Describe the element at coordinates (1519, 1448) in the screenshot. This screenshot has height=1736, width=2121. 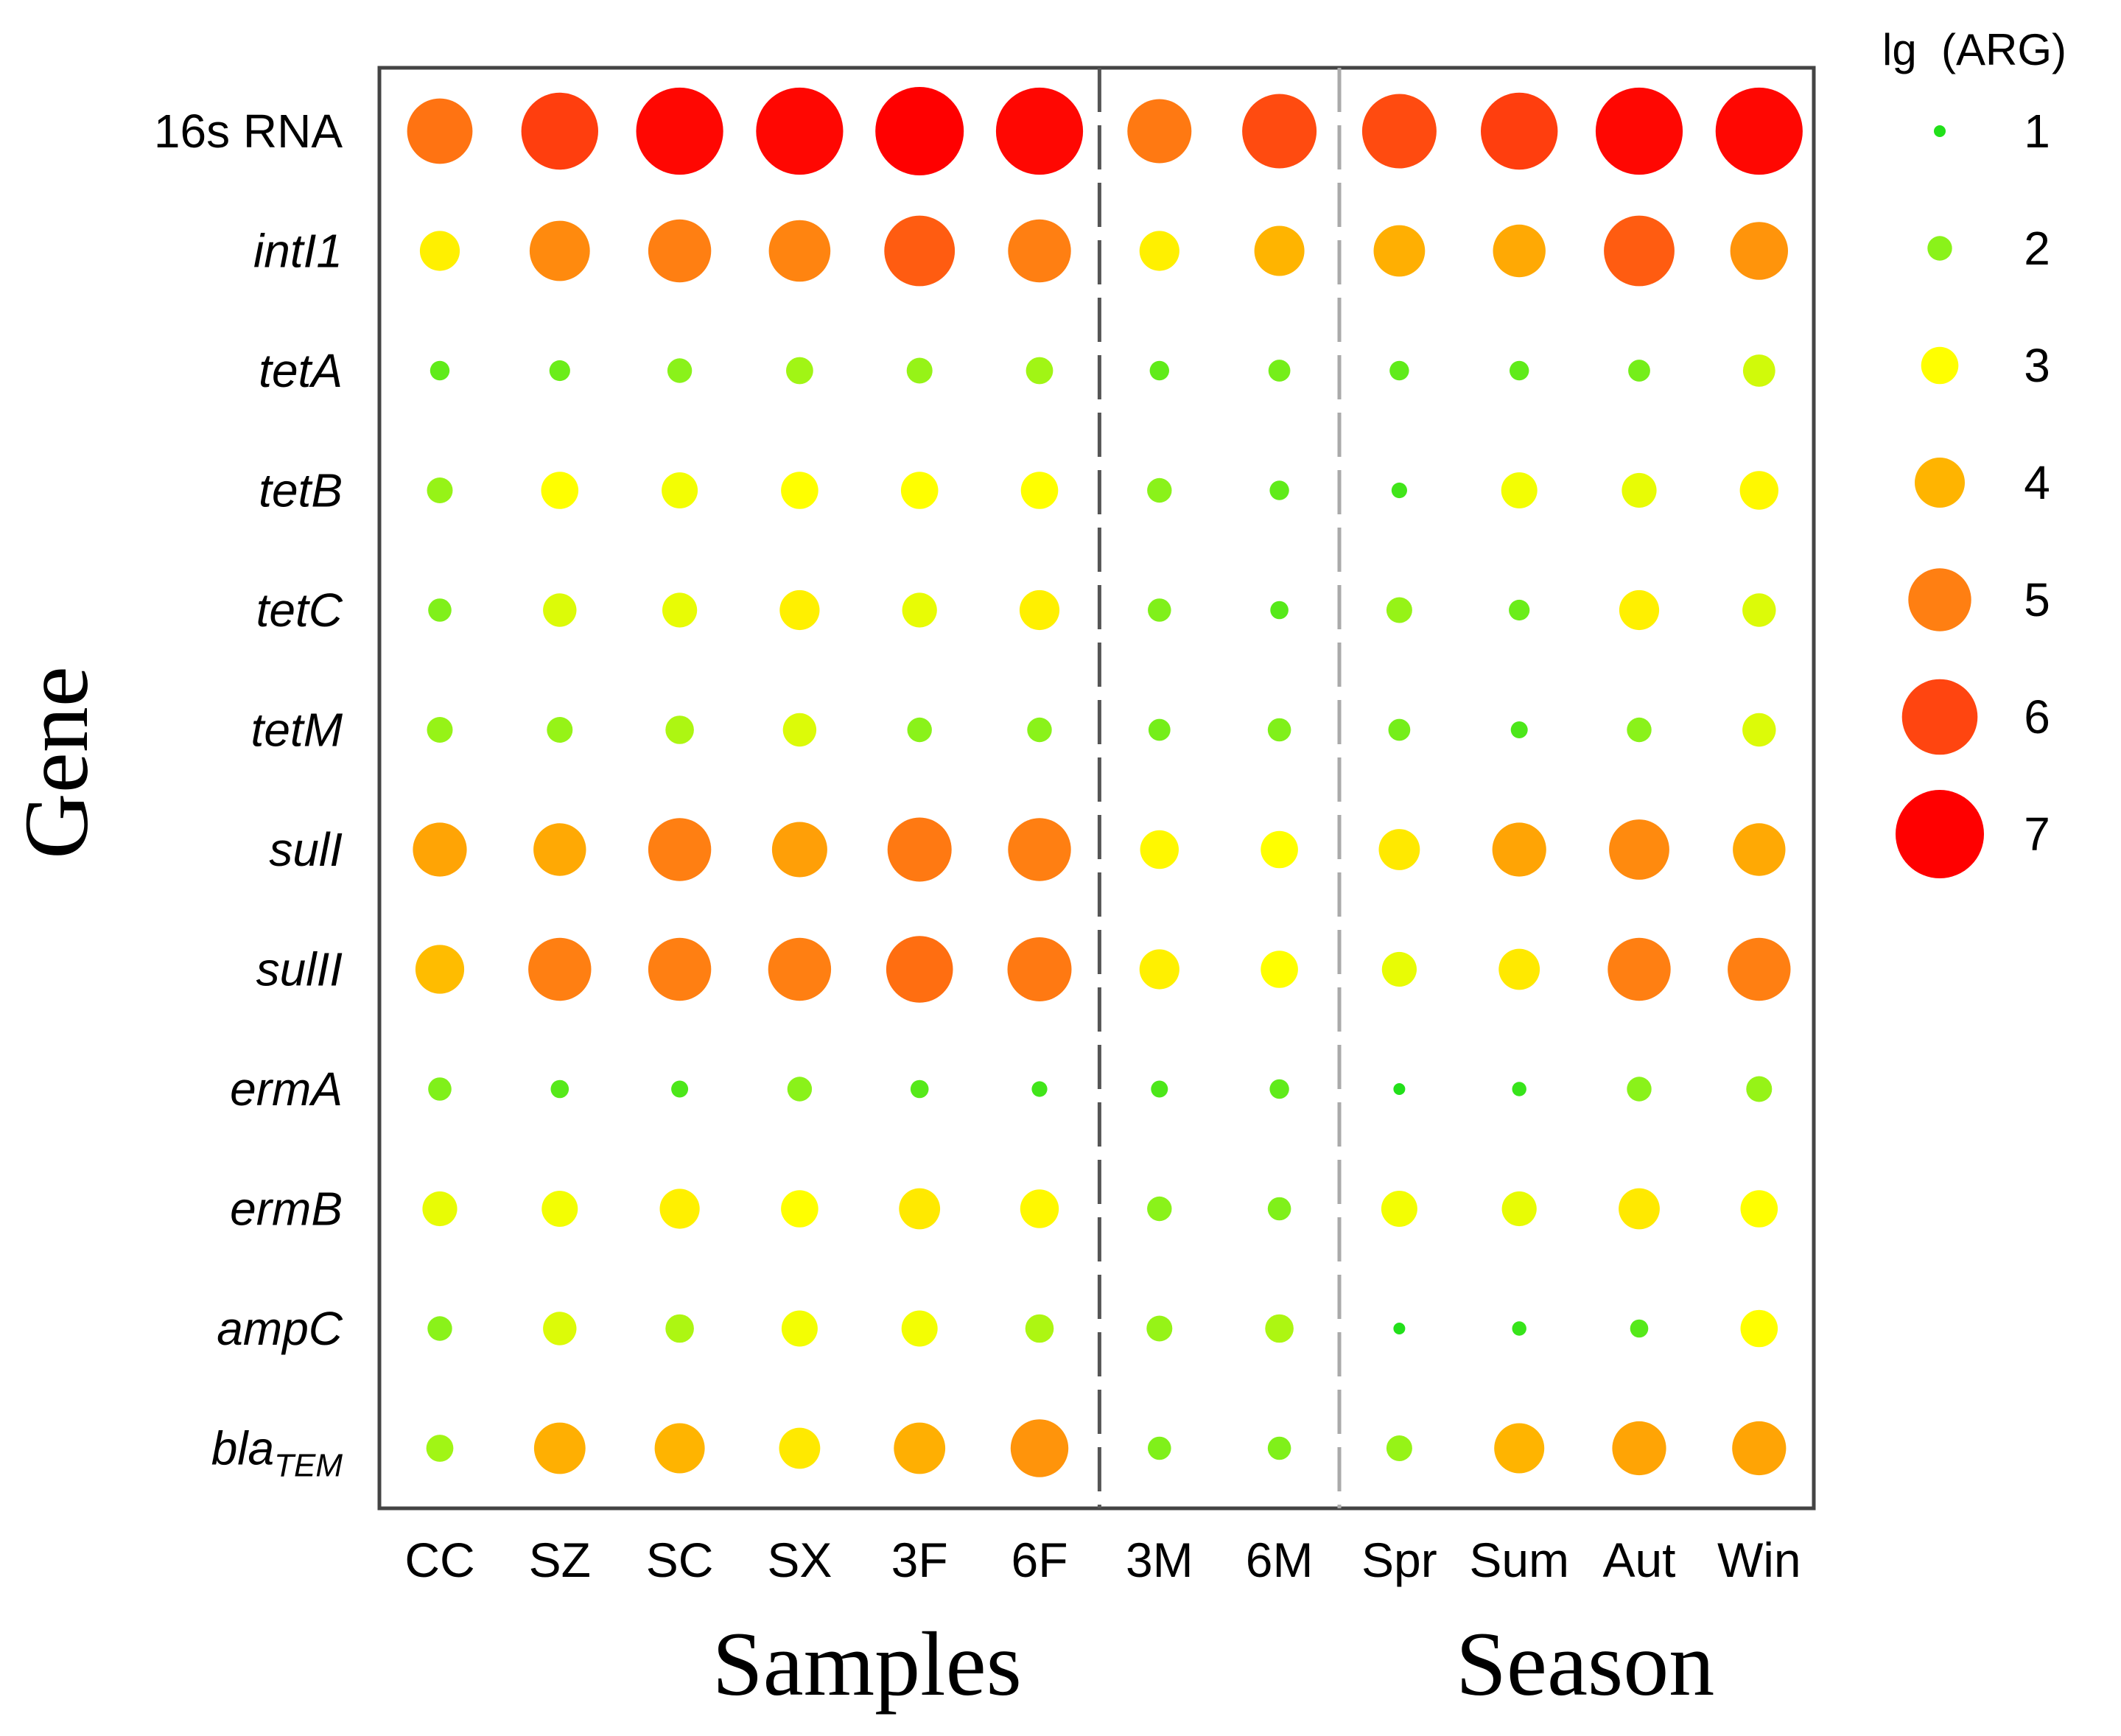
I see `bubble-bla-sum` at that location.